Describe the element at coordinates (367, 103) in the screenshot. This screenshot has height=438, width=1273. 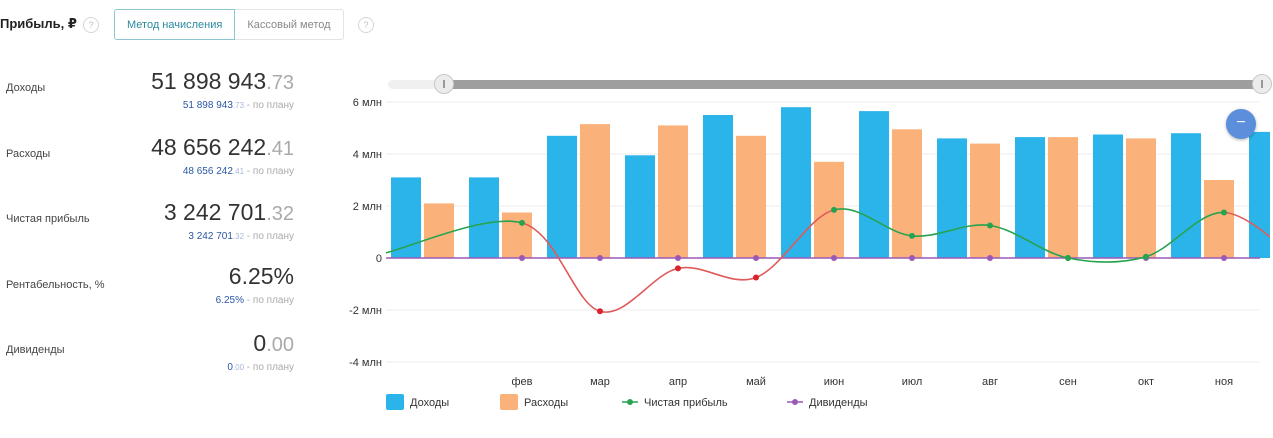
I see `y-tick-label: 6 млн` at that location.